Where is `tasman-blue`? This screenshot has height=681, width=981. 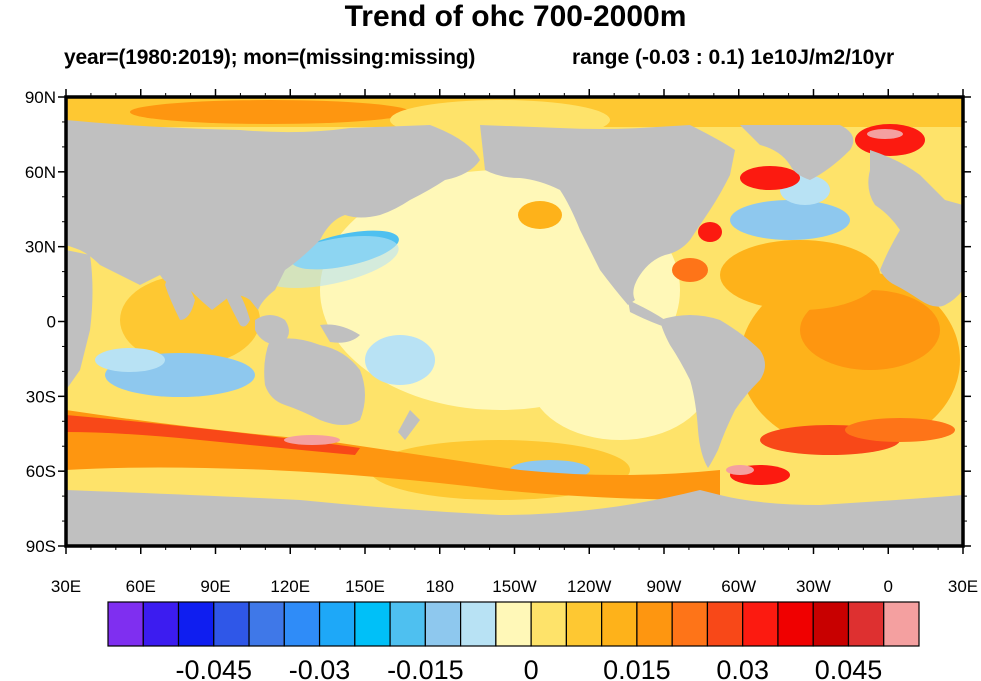 tasman-blue is located at coordinates (400, 360).